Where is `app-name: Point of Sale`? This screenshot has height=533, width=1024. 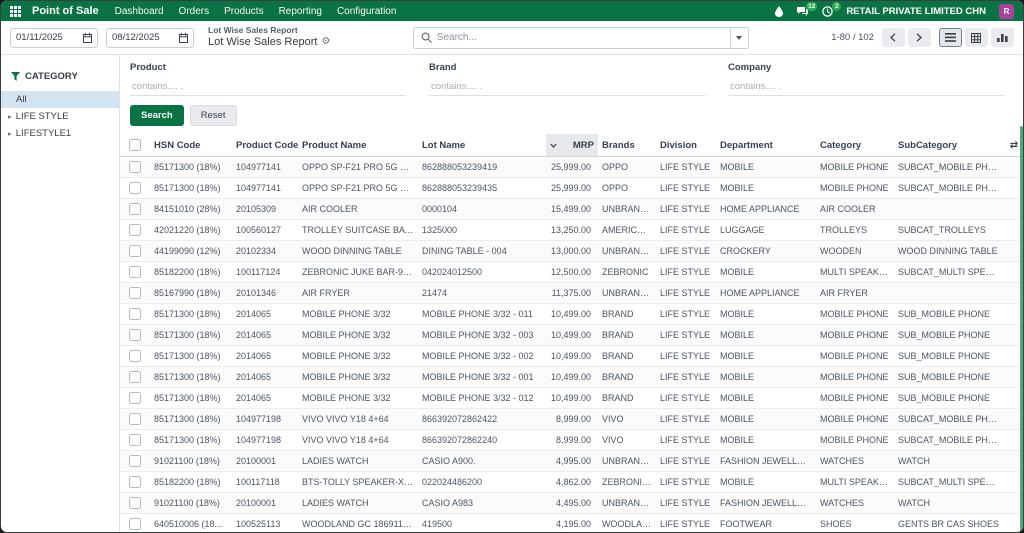
app-name: Point of Sale is located at coordinates (65, 11).